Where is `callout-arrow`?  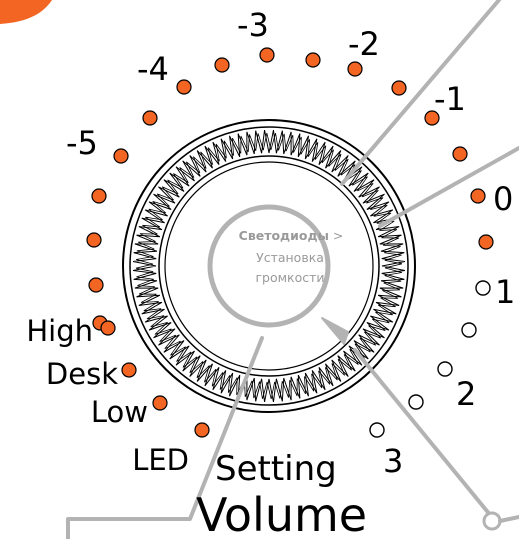
callout-arrow is located at coordinates (335, 331).